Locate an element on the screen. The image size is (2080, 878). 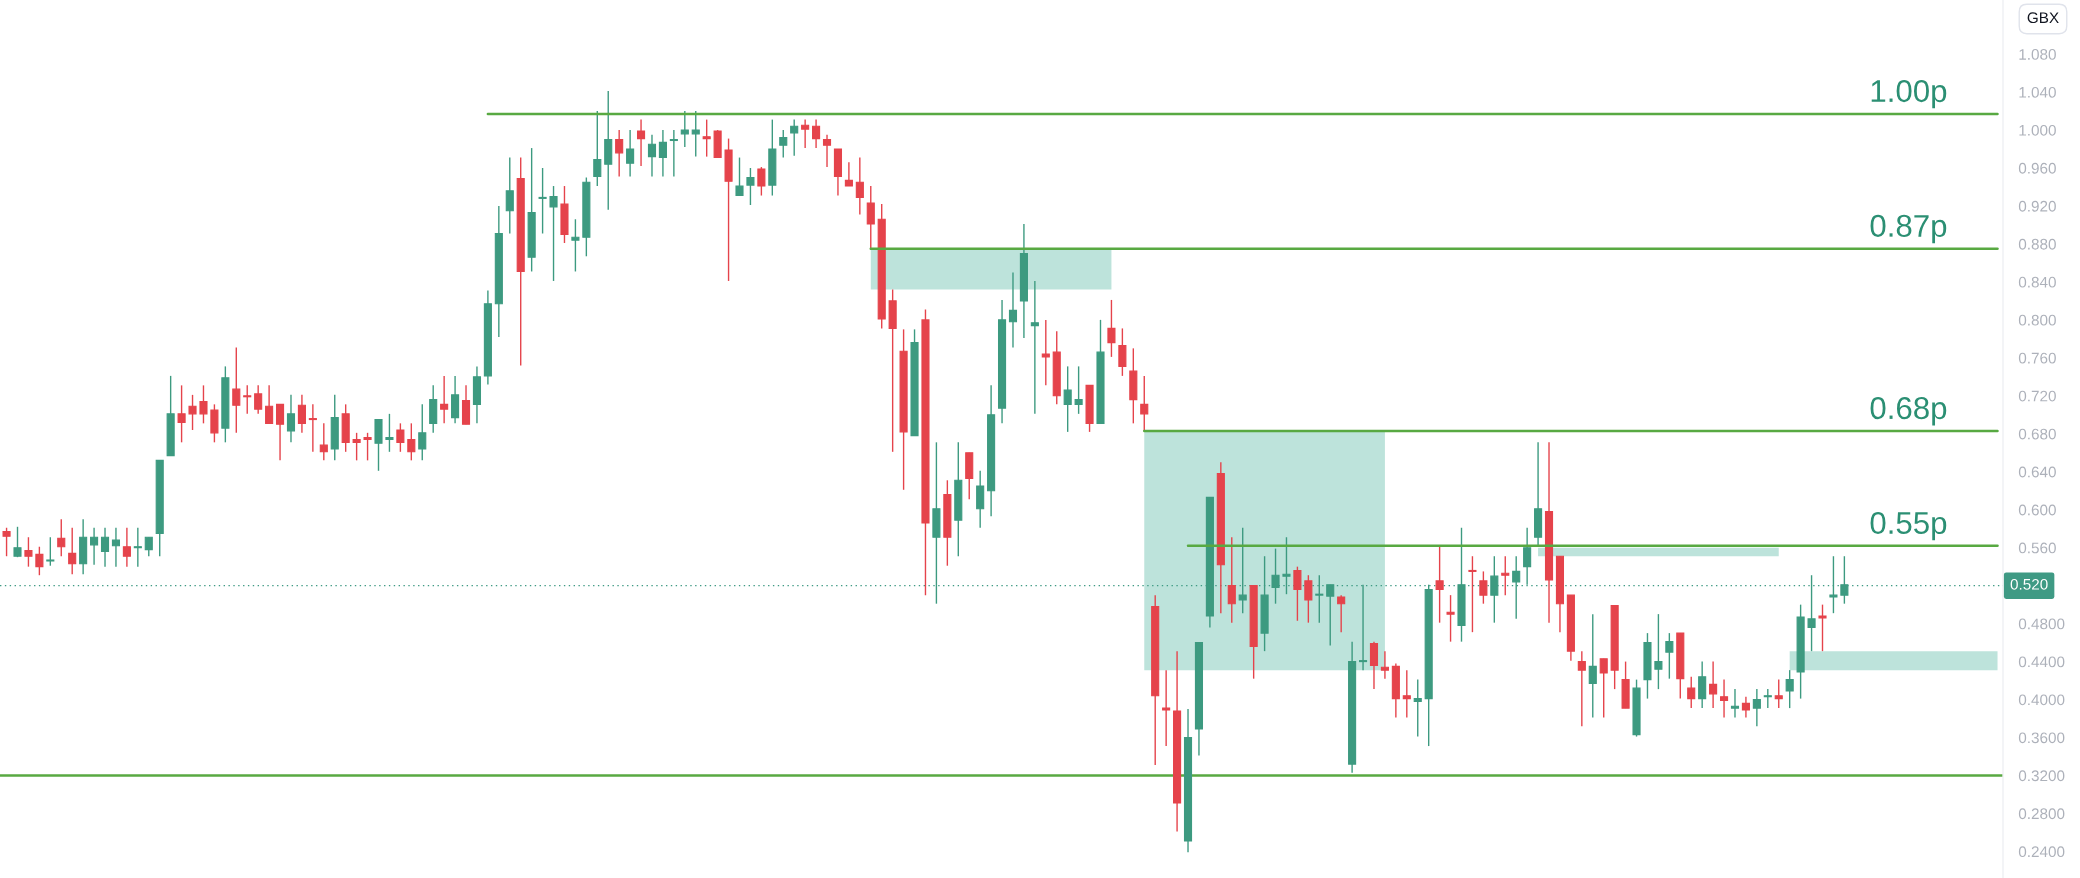
series-label: 0.68p is located at coordinates (1908, 411).